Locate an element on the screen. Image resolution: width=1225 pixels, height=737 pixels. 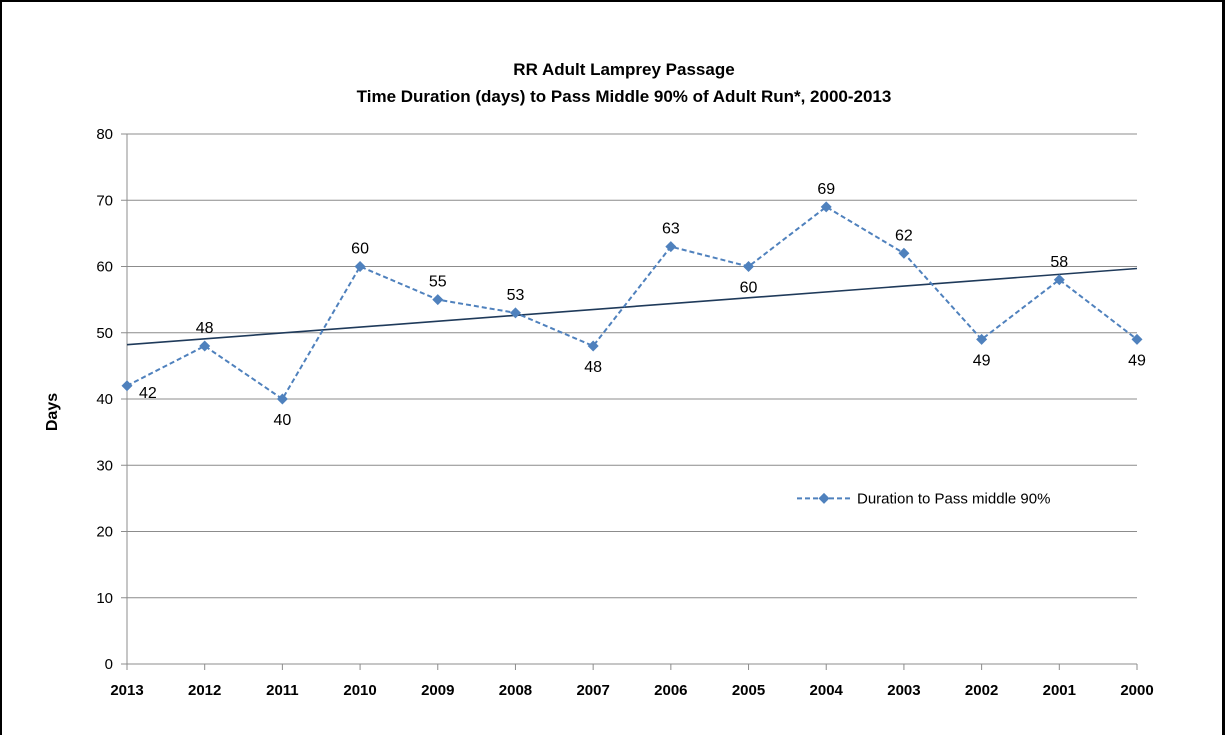
y-tick-label: 10 is located at coordinates (104, 598).